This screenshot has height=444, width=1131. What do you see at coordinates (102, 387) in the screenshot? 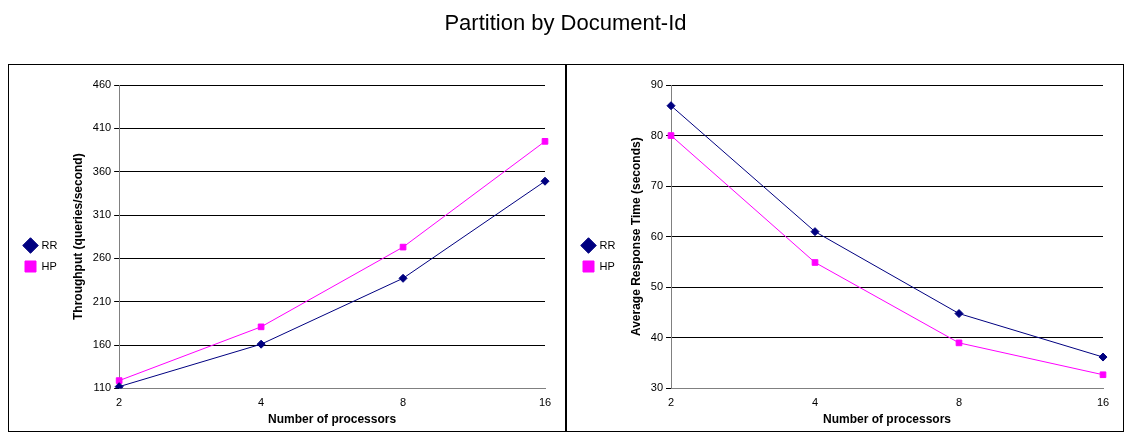
I see `y-tick-label: 110` at bounding box center [102, 387].